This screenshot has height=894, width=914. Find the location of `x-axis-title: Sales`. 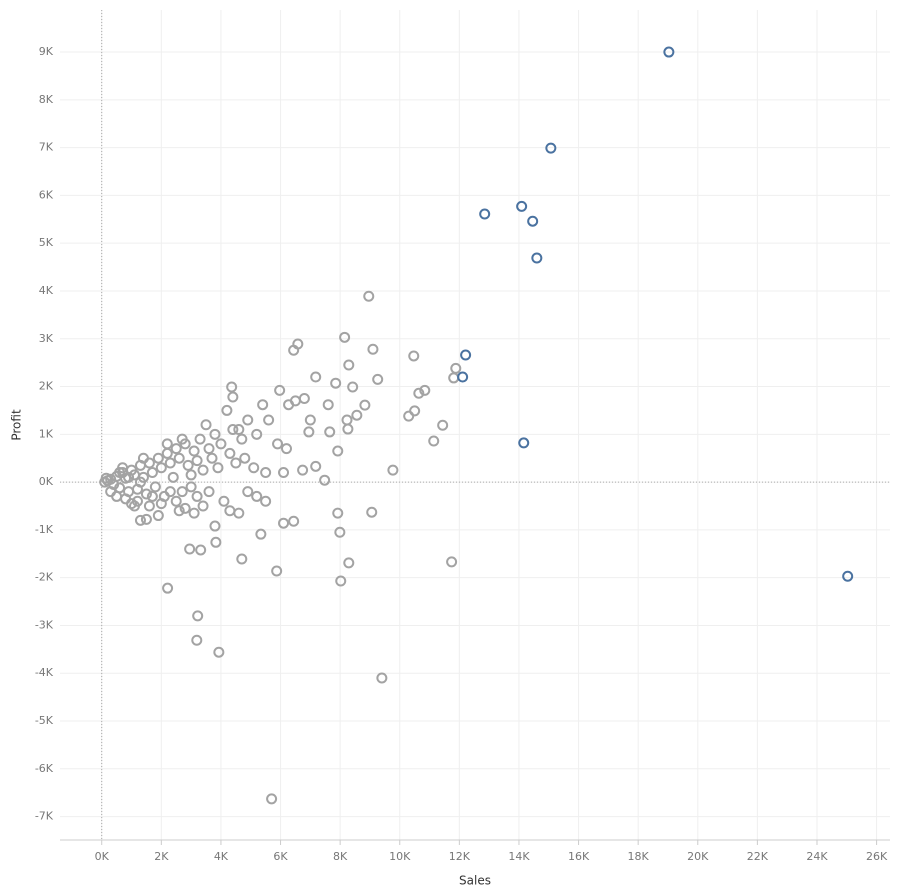

x-axis-title: Sales is located at coordinates (475, 881).